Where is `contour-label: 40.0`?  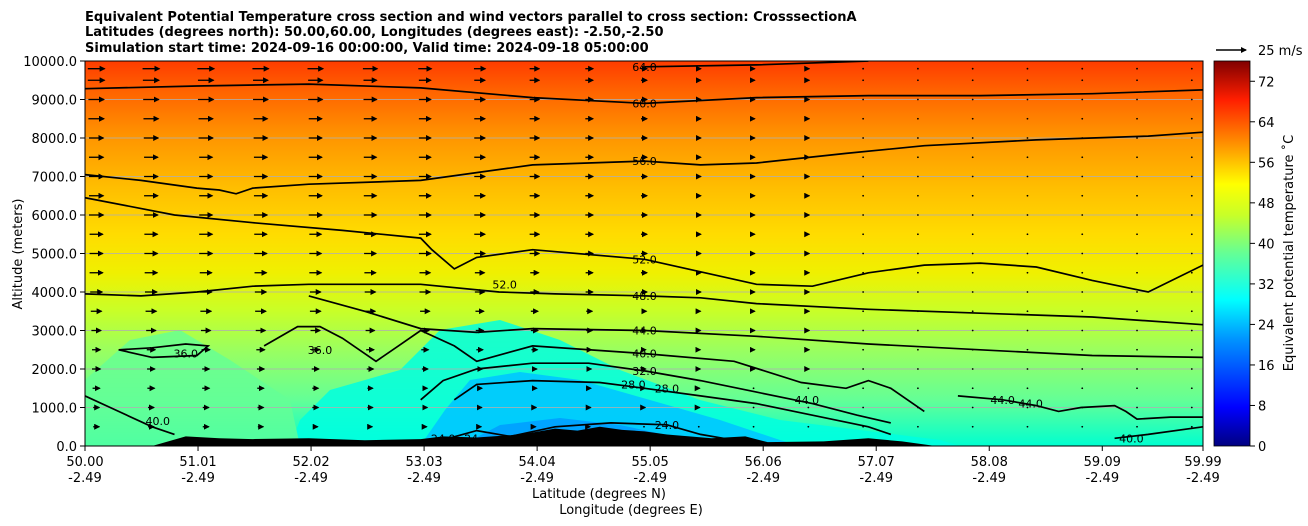 contour-label: 40.0 is located at coordinates (157, 421).